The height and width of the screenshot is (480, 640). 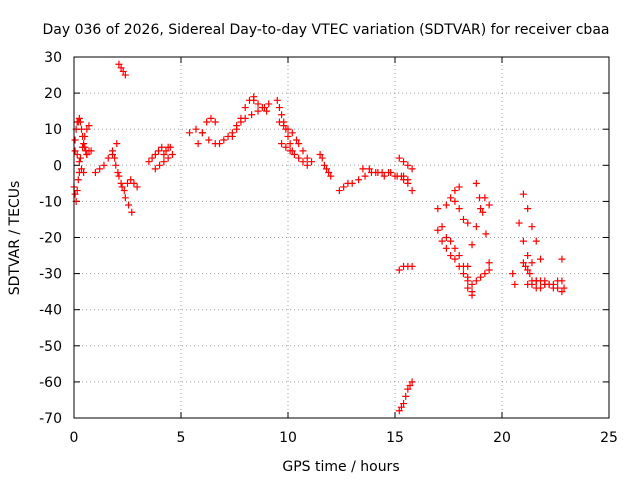 What do you see at coordinates (288, 438) in the screenshot?
I see `x-tick-label: 10` at bounding box center [288, 438].